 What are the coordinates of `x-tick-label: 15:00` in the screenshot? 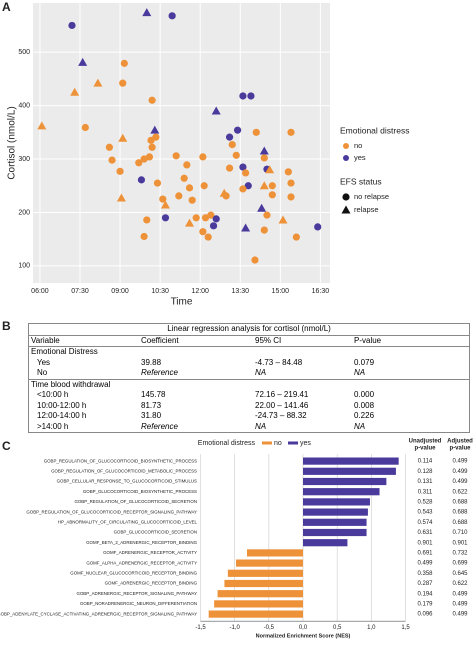 It's located at (281, 291).